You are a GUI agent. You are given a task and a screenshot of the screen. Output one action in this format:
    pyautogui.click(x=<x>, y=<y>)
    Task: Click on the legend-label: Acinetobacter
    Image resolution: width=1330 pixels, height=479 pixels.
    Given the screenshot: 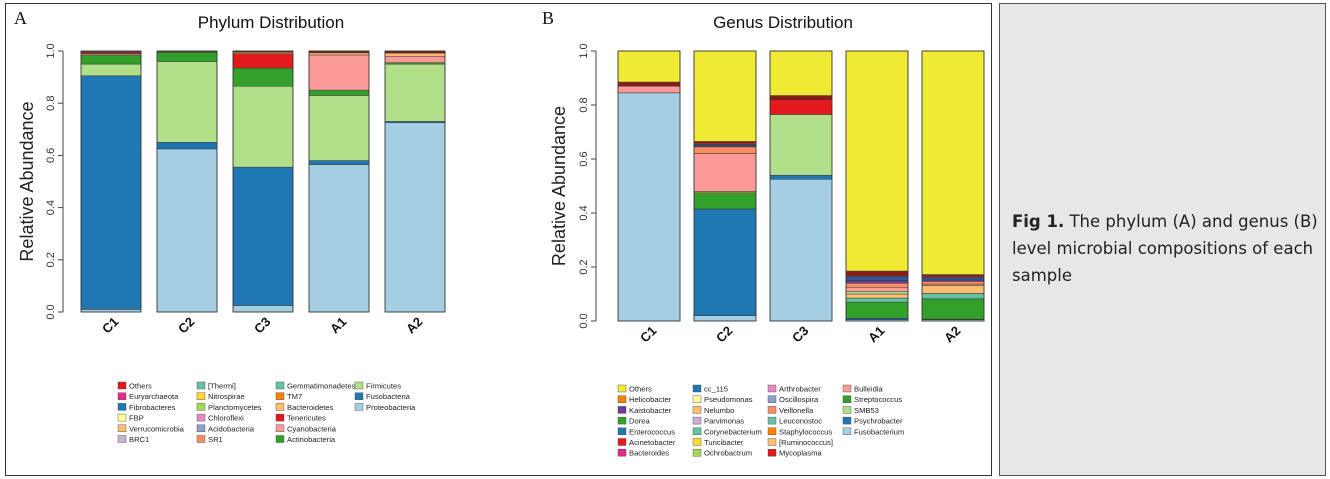 What is the action you would take?
    pyautogui.click(x=652, y=442)
    